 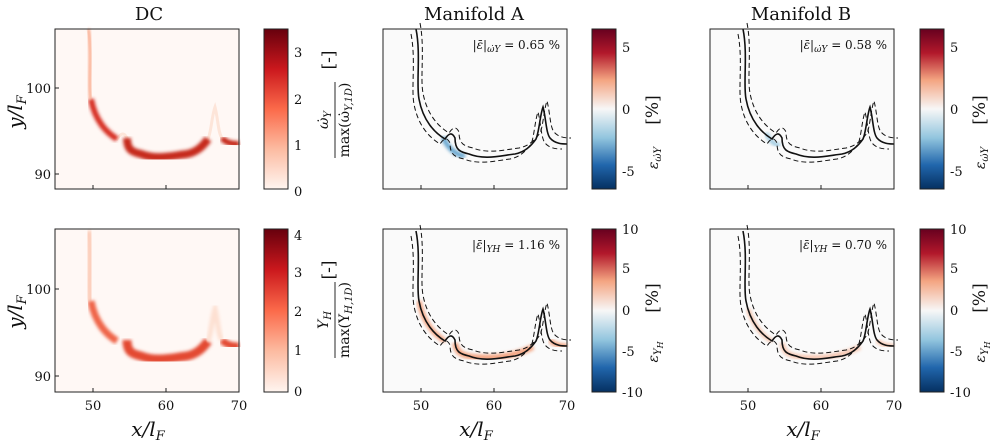 What do you see at coordinates (843, 246) in the screenshot?
I see `annotation-mean-error: |ε̄|YH = 0.70 %` at bounding box center [843, 246].